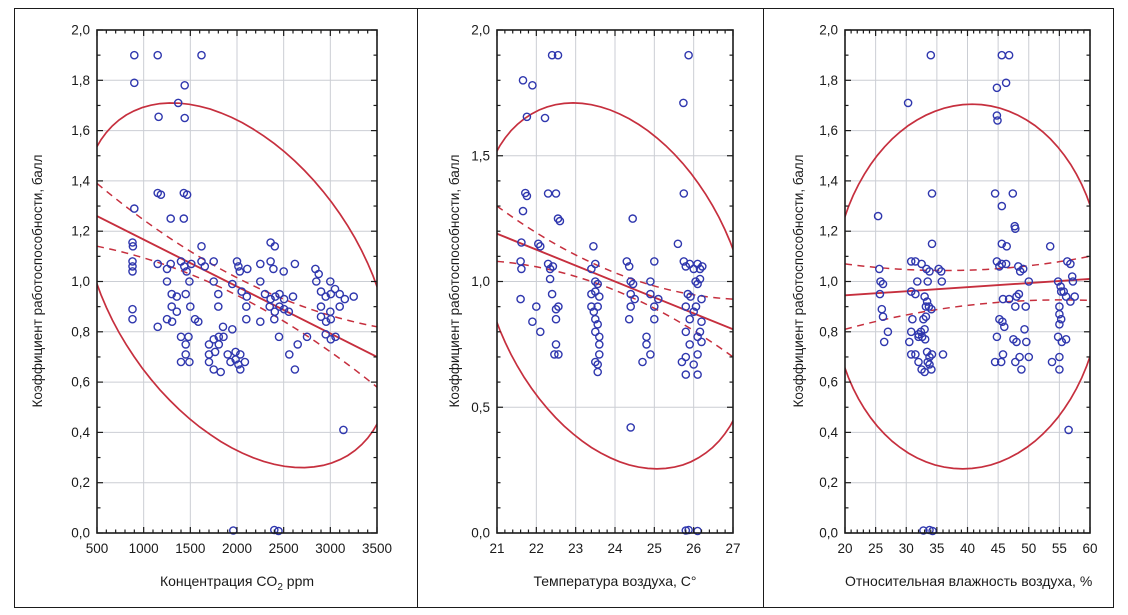 This screenshot has width=1128, height=615. What do you see at coordinates (615, 309) in the screenshot?
I see `ci-band-lower` at bounding box center [615, 309].